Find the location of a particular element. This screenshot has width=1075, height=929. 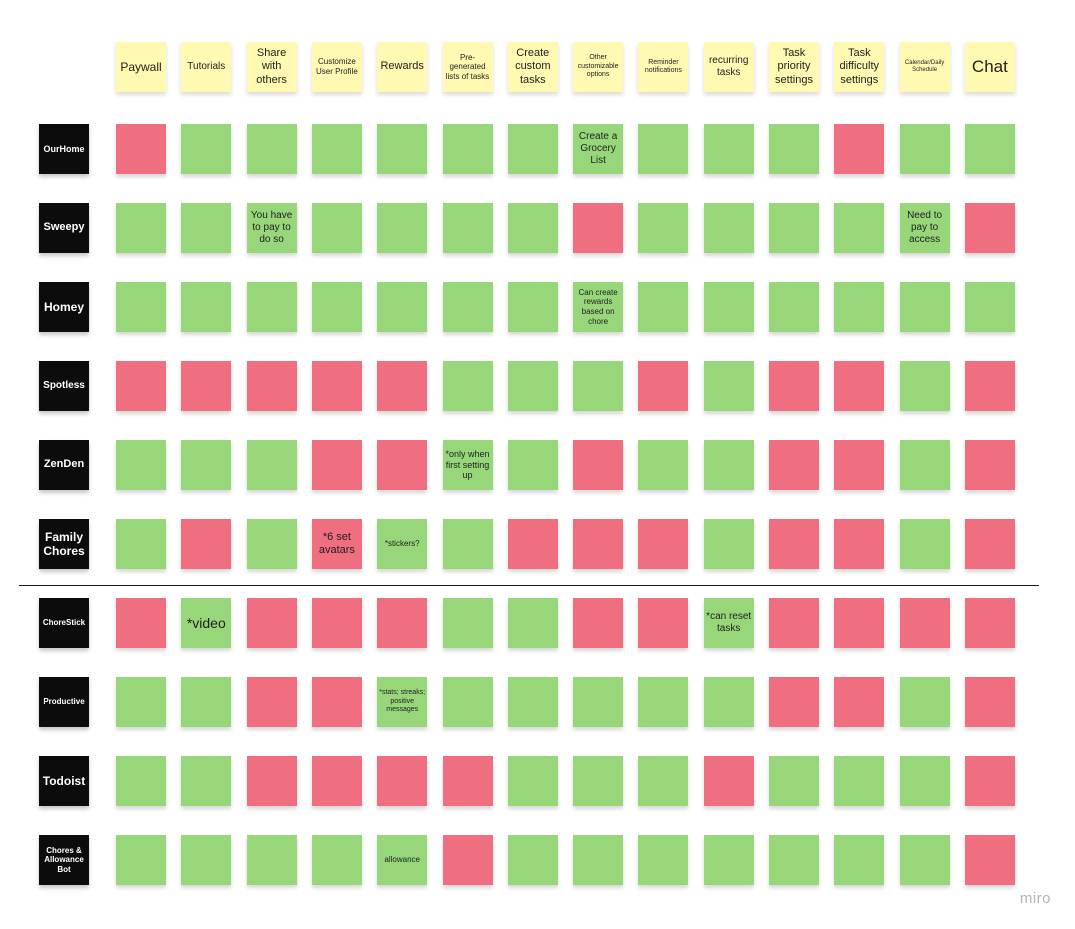

row-label-sweepy: Sweepy is located at coordinates (64, 228).